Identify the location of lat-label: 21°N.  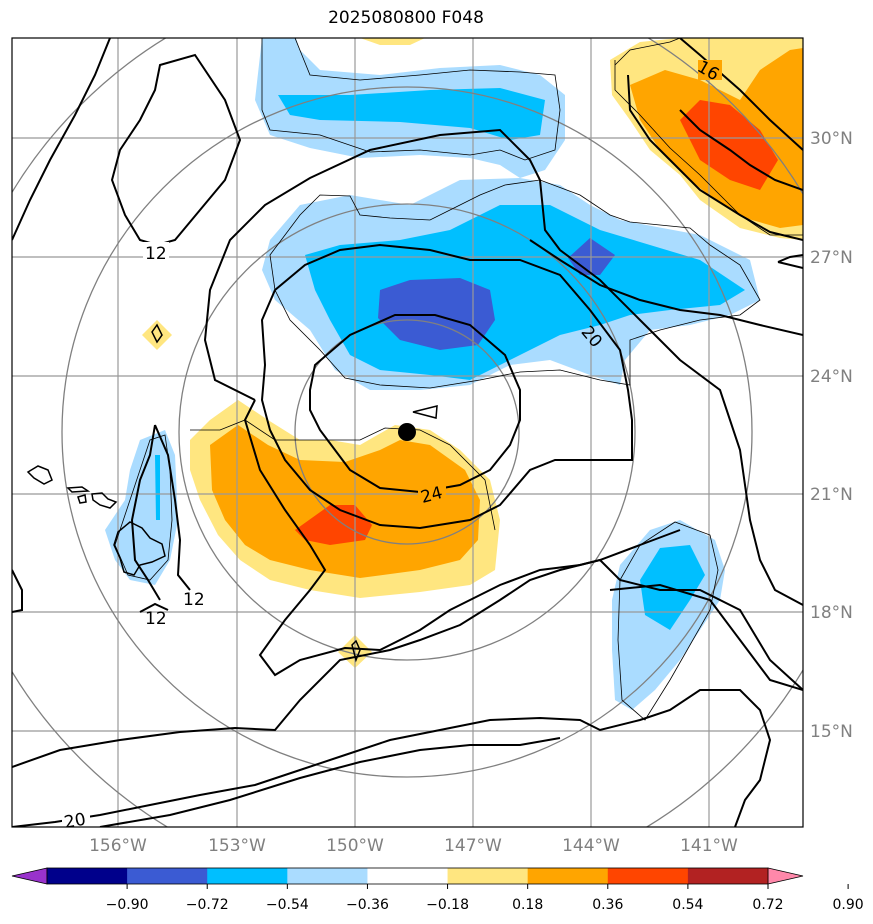
(831, 495).